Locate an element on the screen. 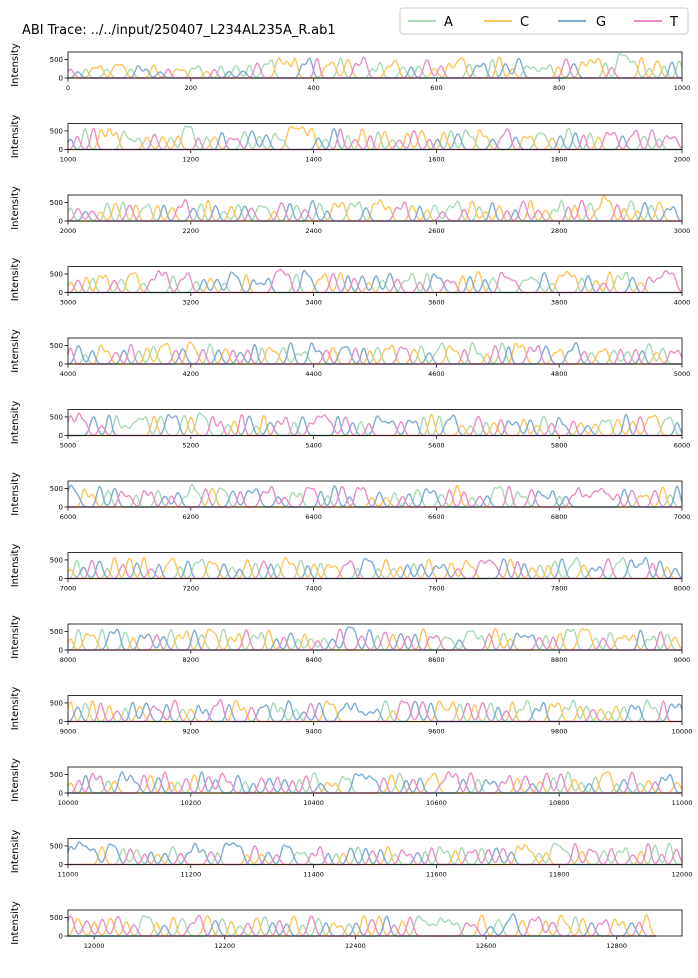  x-tick-label: 8800 is located at coordinates (559, 660).